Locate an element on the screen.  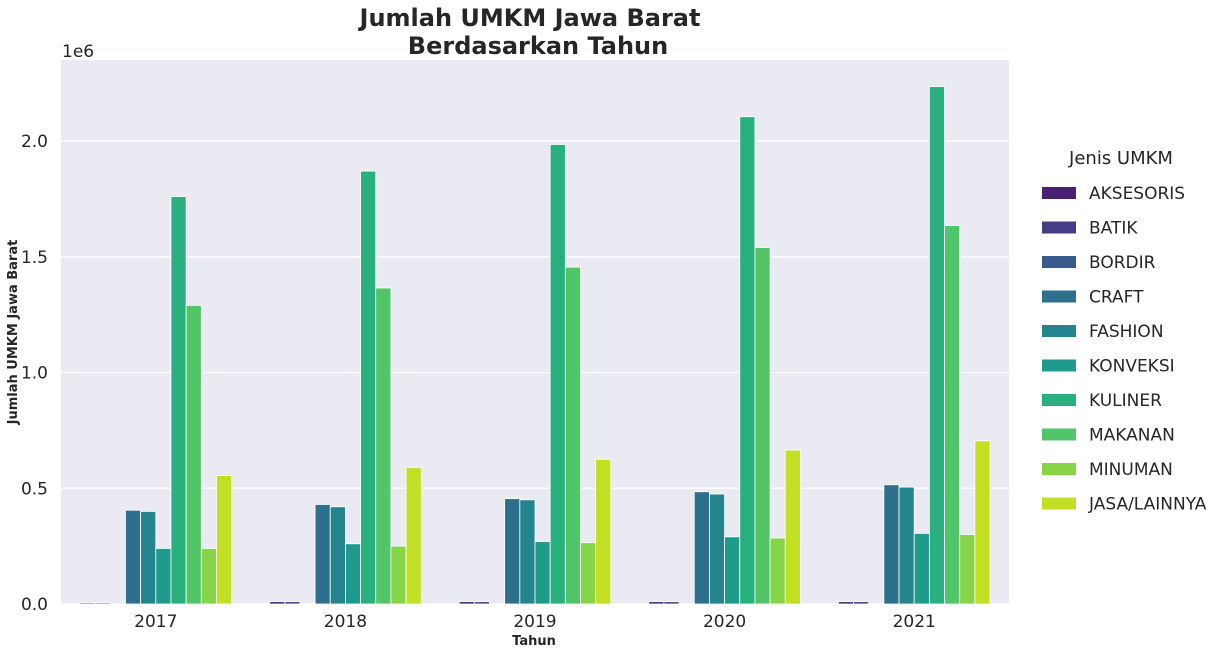
bar-konveksi-2019 is located at coordinates (542, 573).